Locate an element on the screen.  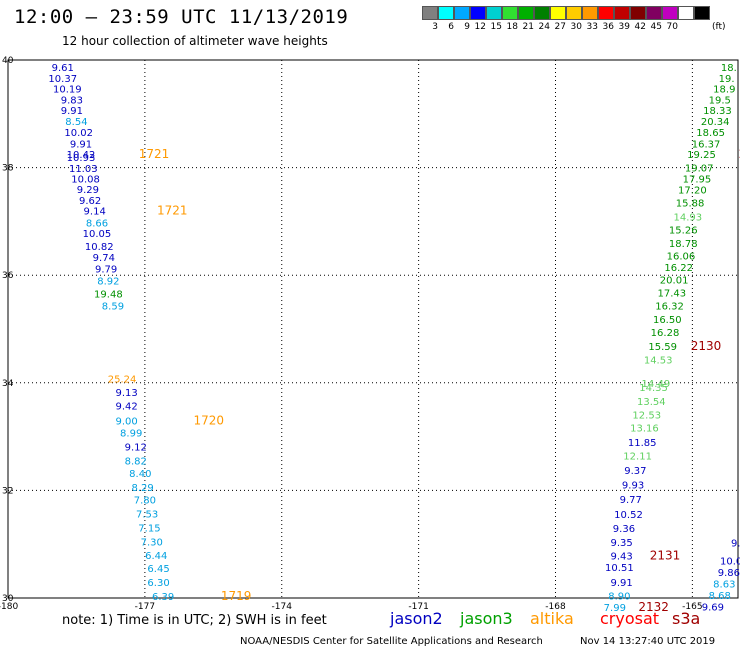
wave-height-label: 9.83 is located at coordinates (72, 100).